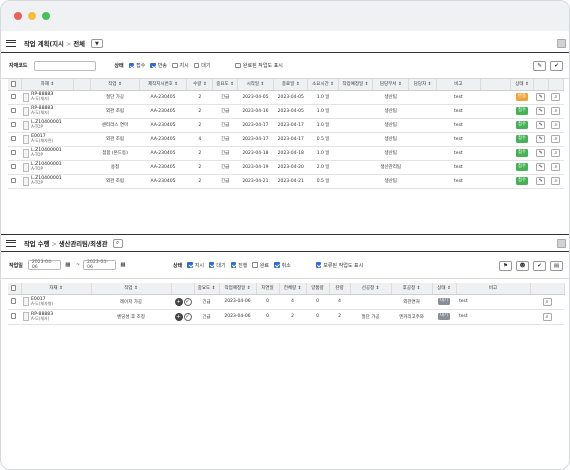 This screenshot has width=570, height=470. Describe the element at coordinates (44, 44) in the screenshot. I see `breadcrumb-item: 작업 계획(지시` at that location.